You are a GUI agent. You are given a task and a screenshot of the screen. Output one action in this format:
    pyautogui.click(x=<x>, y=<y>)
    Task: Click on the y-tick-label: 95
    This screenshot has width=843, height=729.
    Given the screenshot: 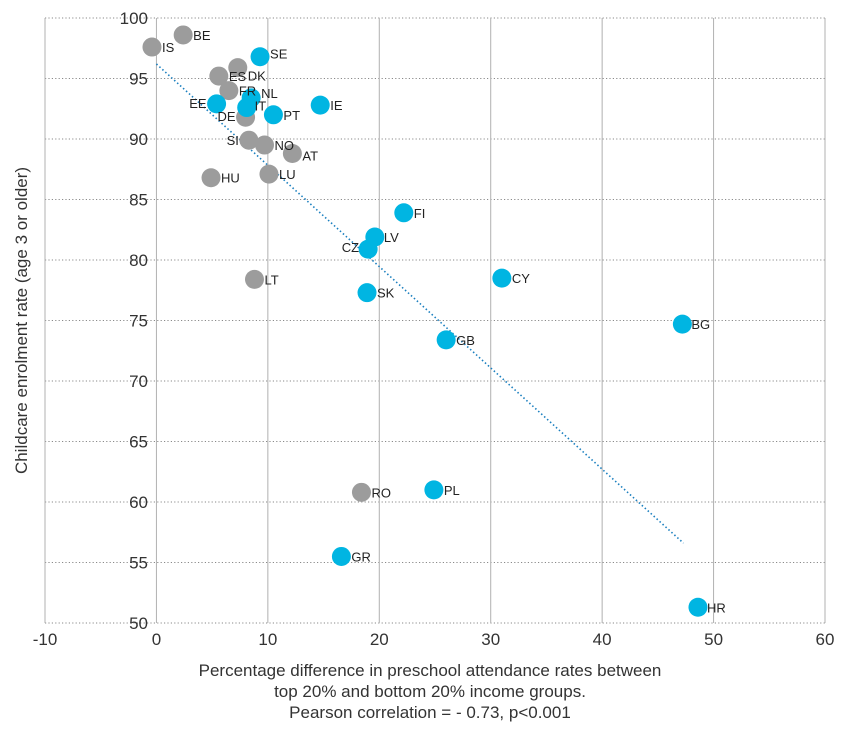 What is the action you would take?
    pyautogui.click(x=138, y=79)
    